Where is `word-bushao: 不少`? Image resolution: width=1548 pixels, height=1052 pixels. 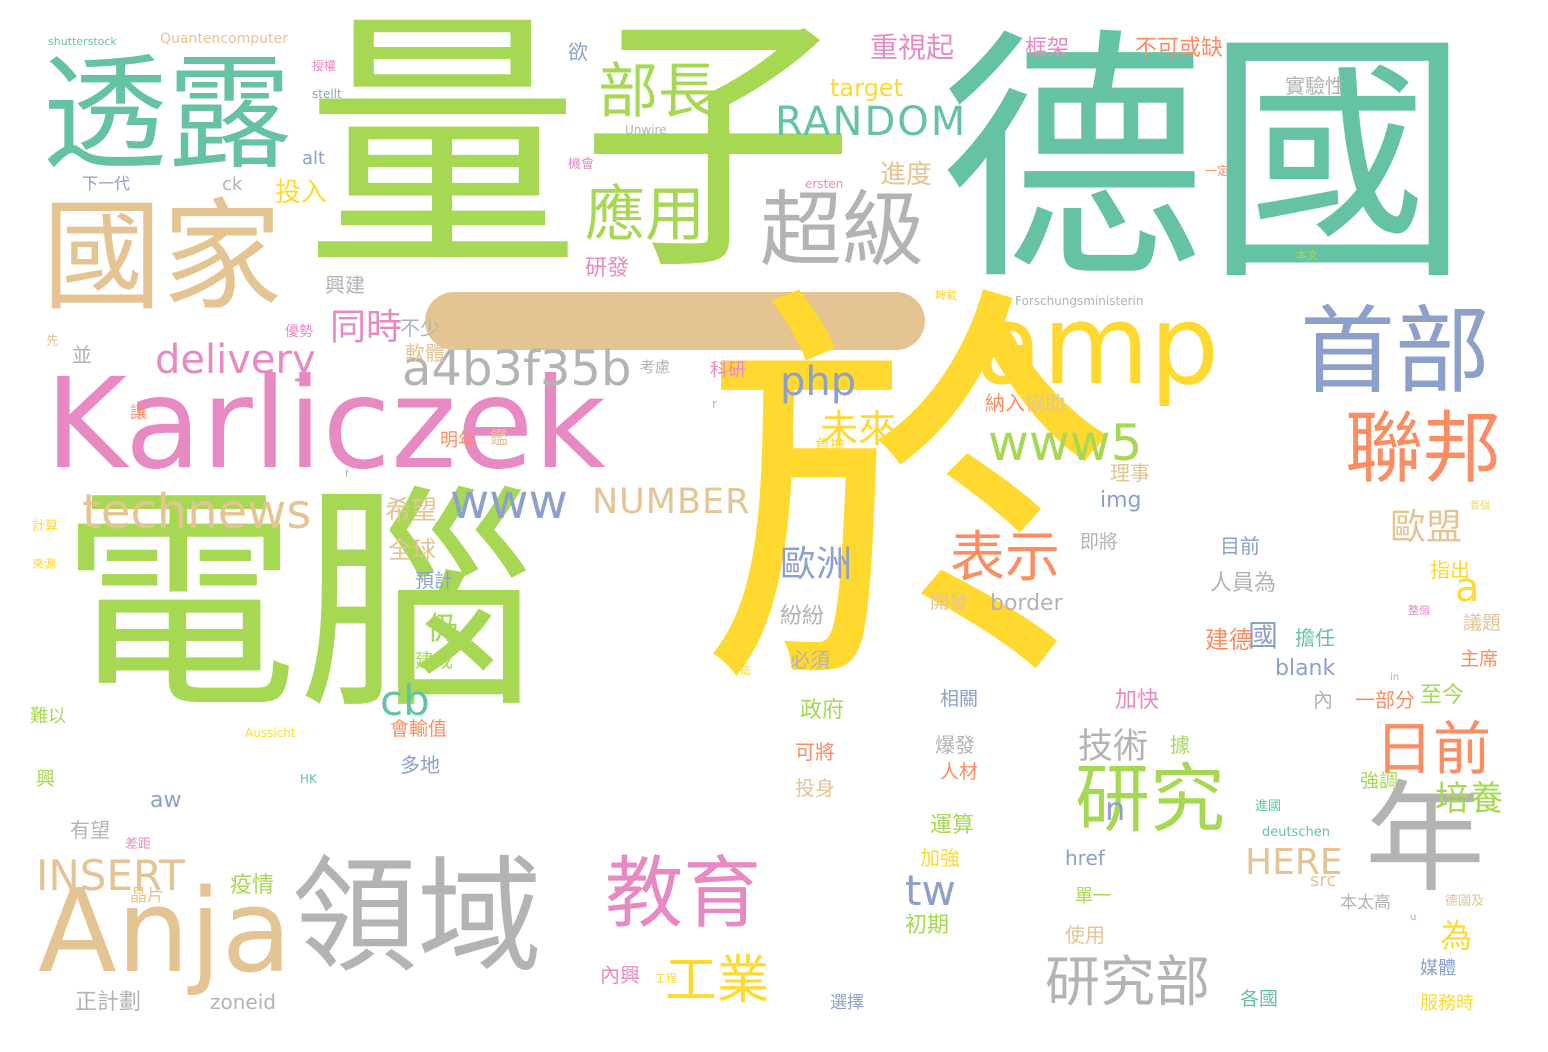
word-bushao: 不少 is located at coordinates (420, 328).